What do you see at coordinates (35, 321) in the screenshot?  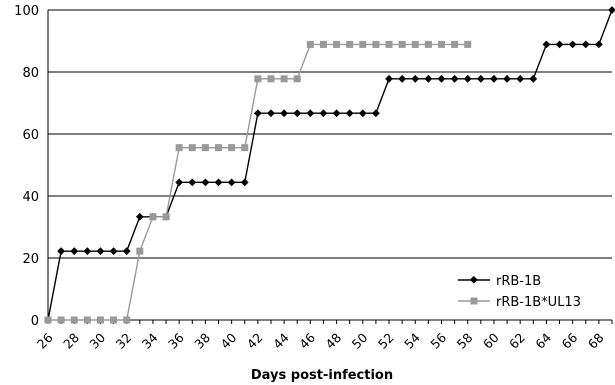 I see `y-tick-label: 0` at bounding box center [35, 321].